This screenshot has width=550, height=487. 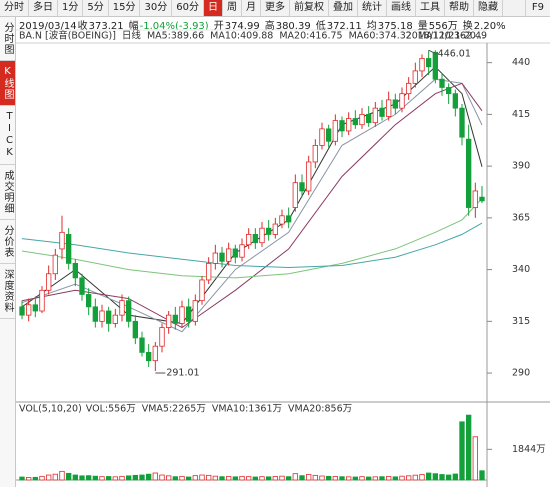 I want to click on toolbar-button: 周, so click(x=232, y=8).